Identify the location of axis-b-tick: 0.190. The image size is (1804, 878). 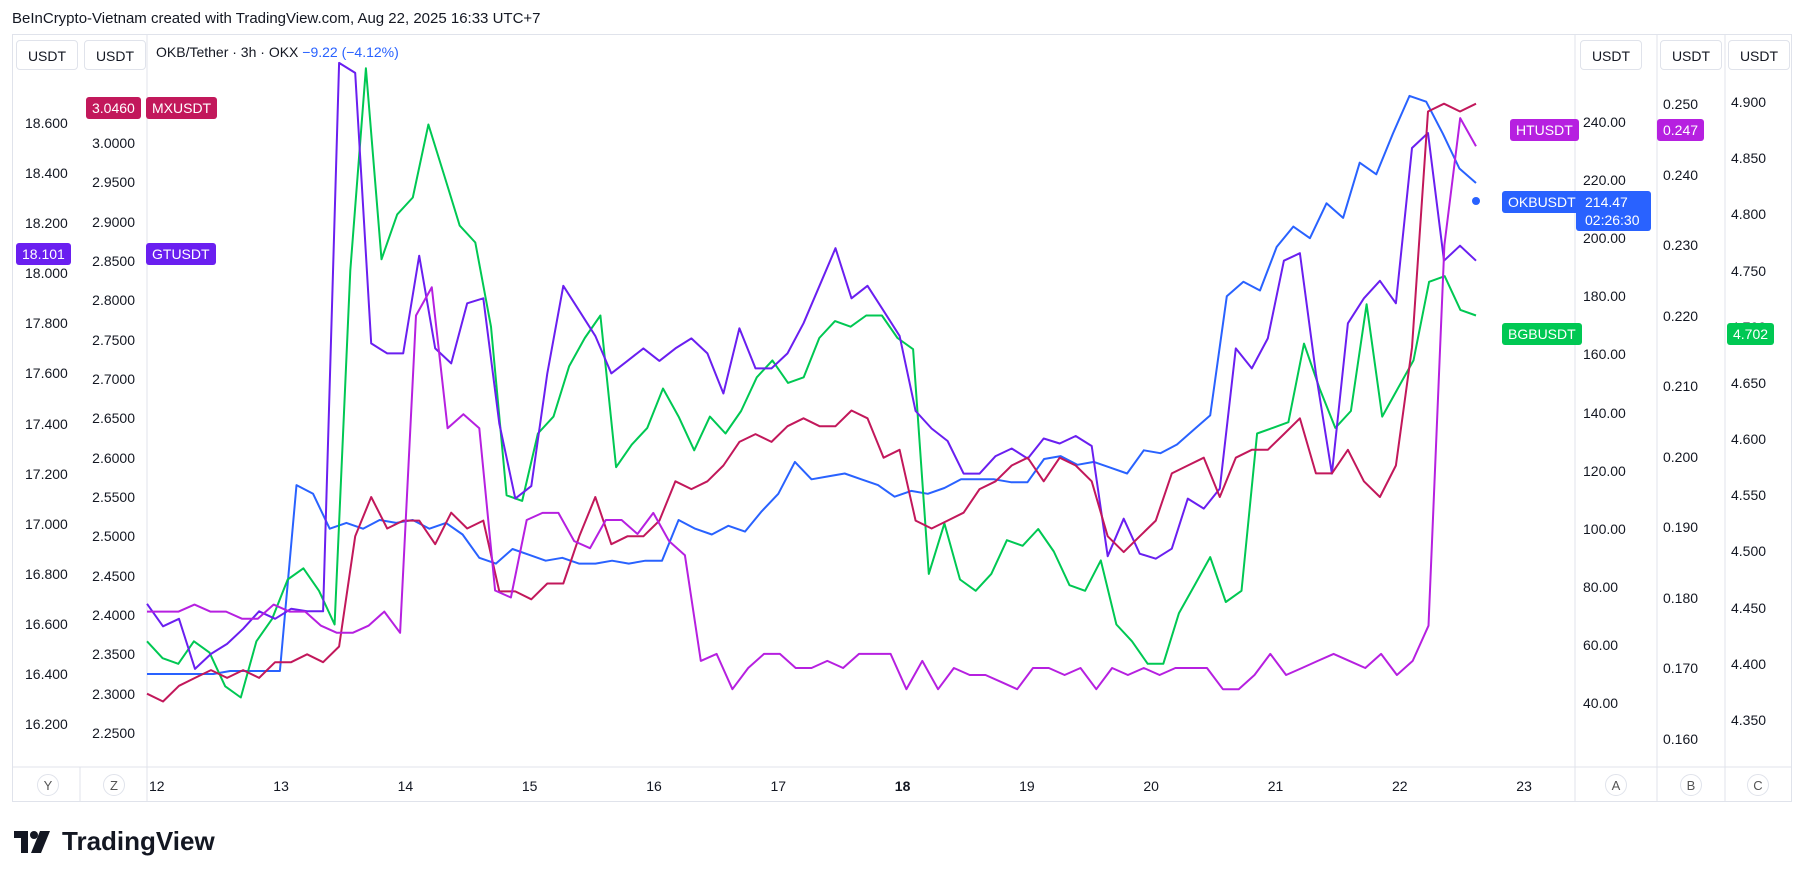
(1681, 527).